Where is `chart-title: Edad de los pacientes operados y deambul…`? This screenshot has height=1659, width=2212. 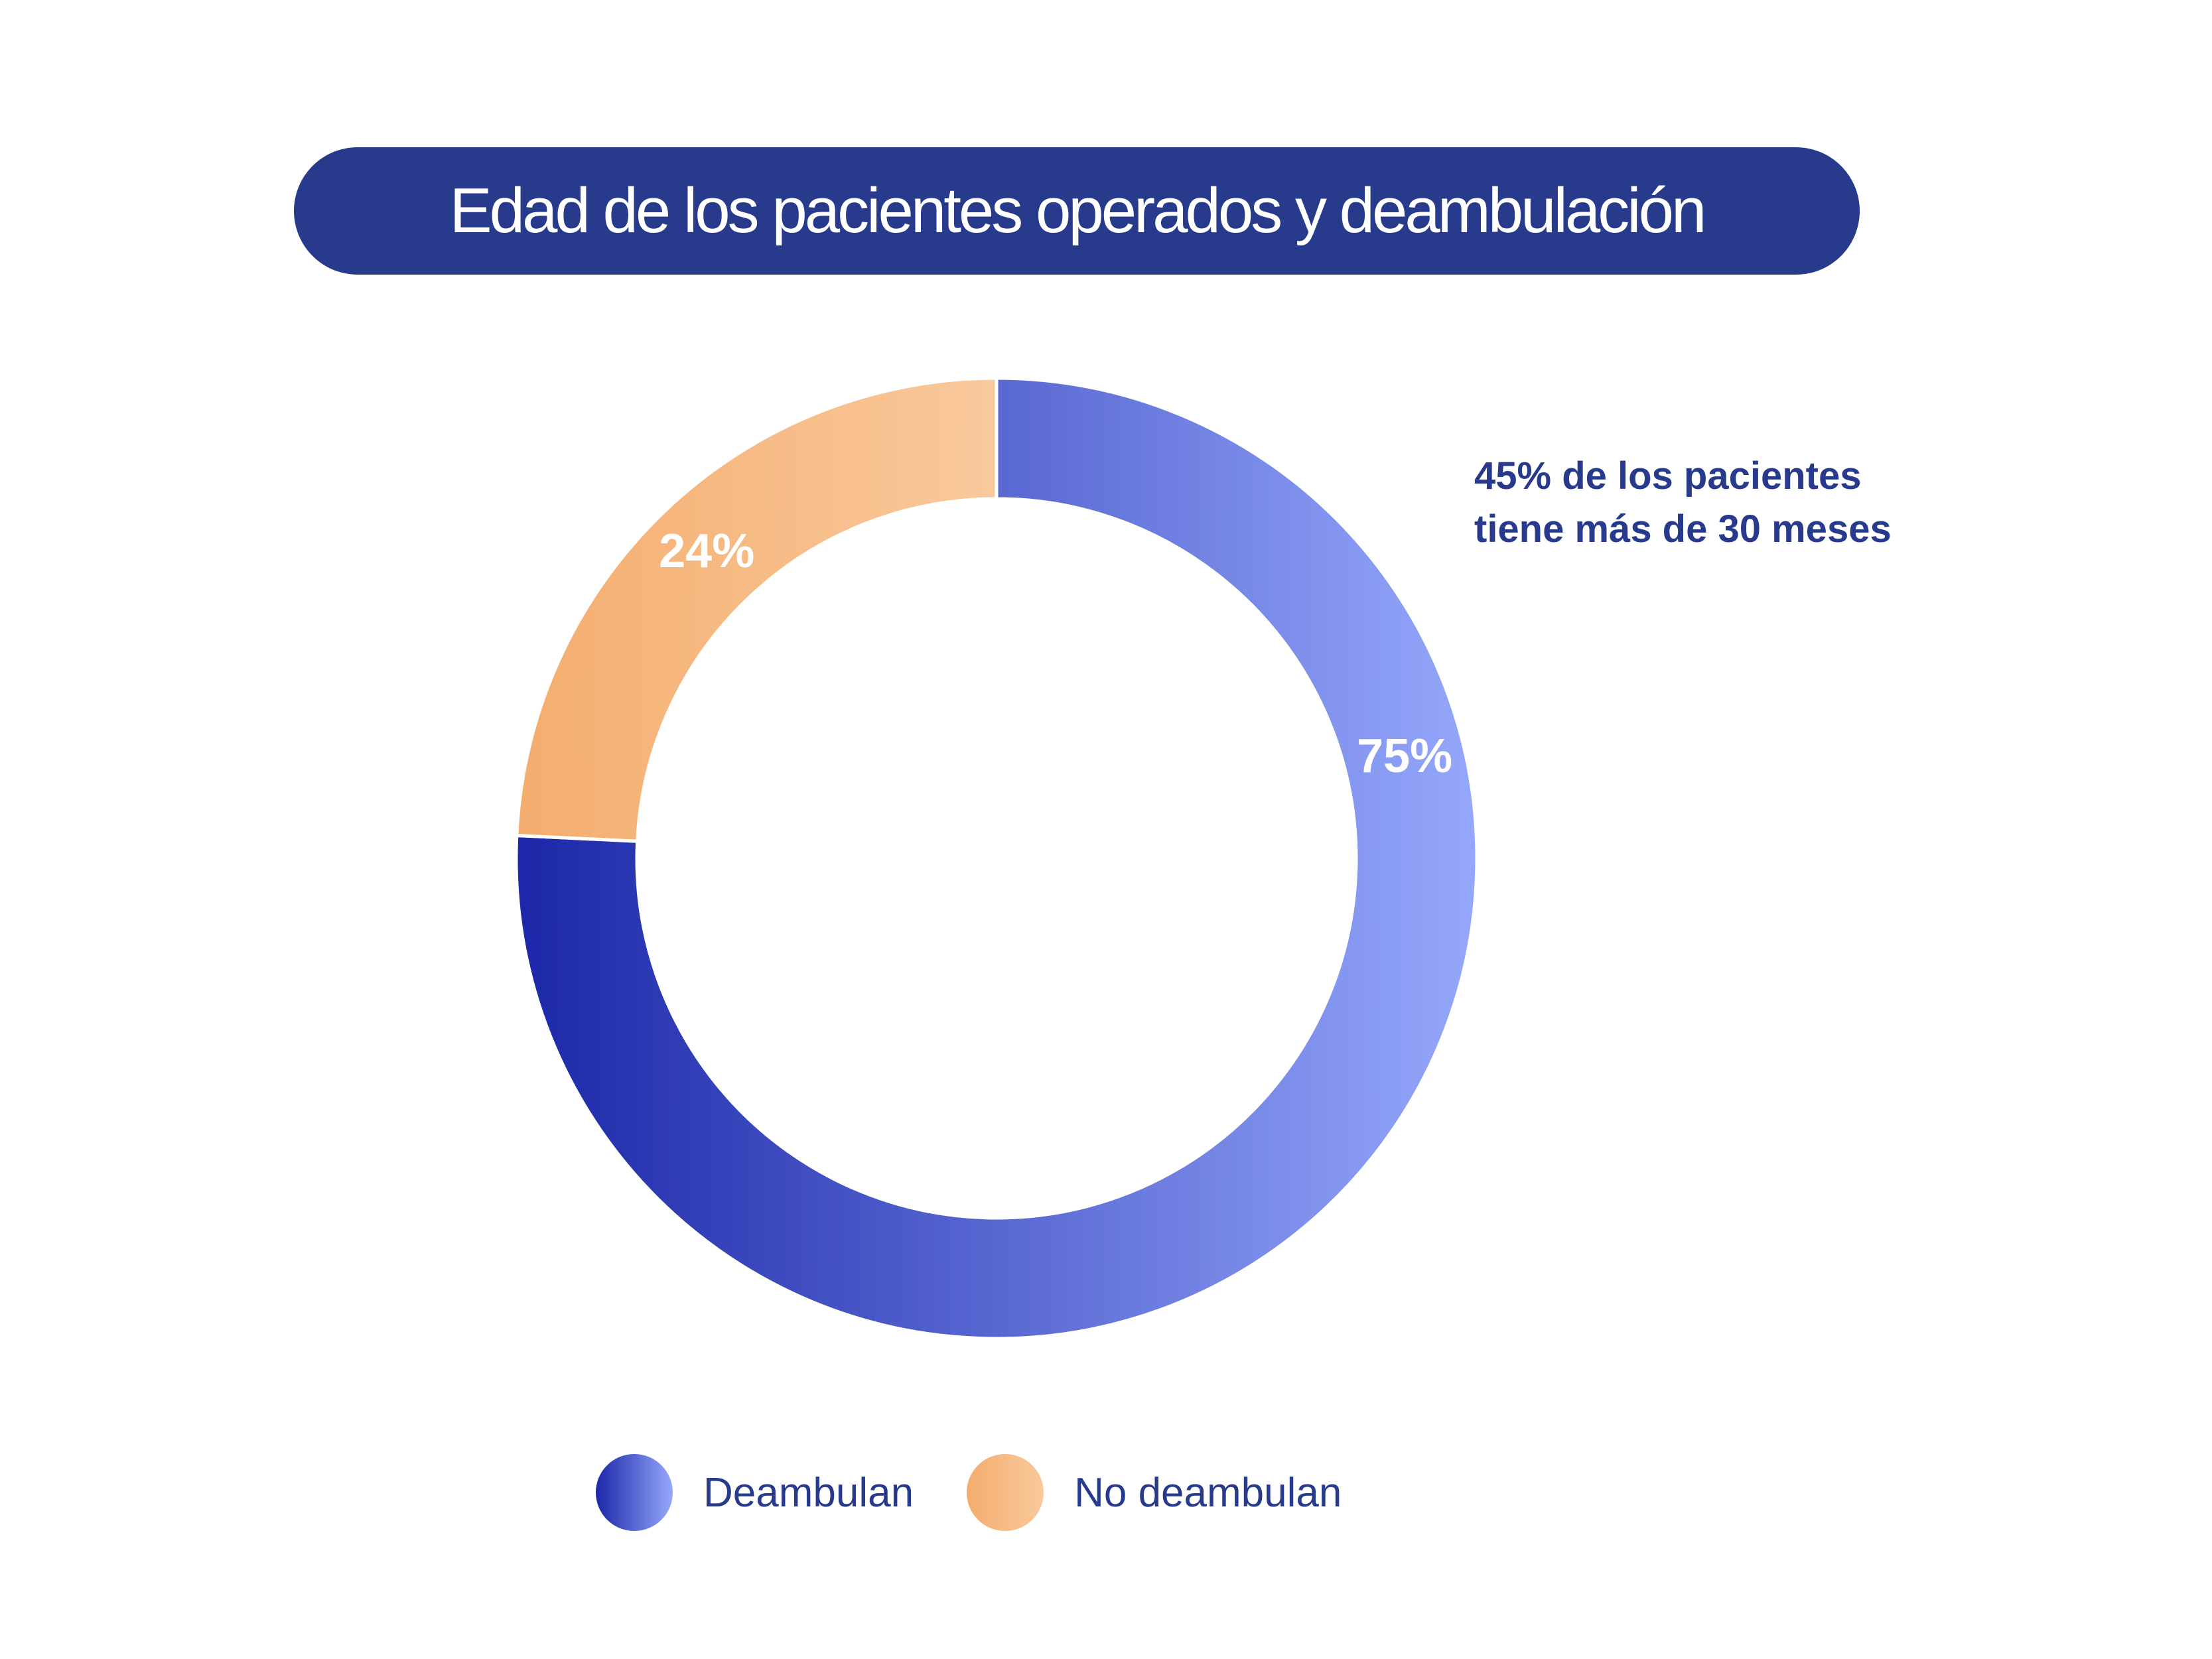
chart-title: Edad de los pacientes operados y deambul… is located at coordinates (1078, 210).